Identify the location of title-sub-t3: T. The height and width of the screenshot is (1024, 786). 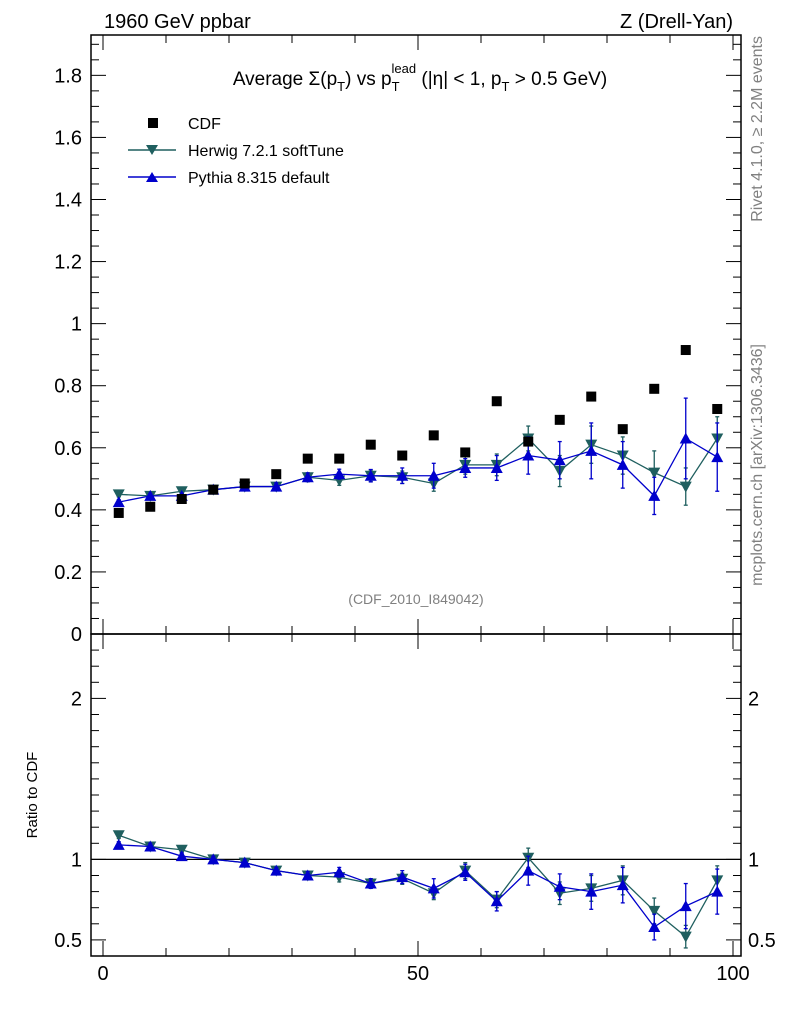
(506, 86).